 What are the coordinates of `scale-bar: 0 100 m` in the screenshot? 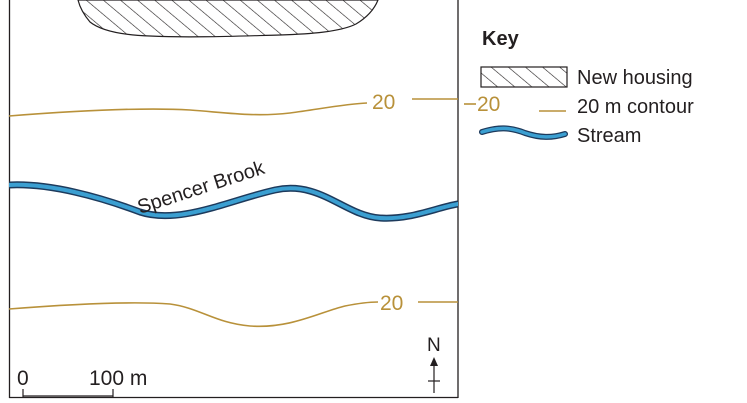 It's located at (82, 382).